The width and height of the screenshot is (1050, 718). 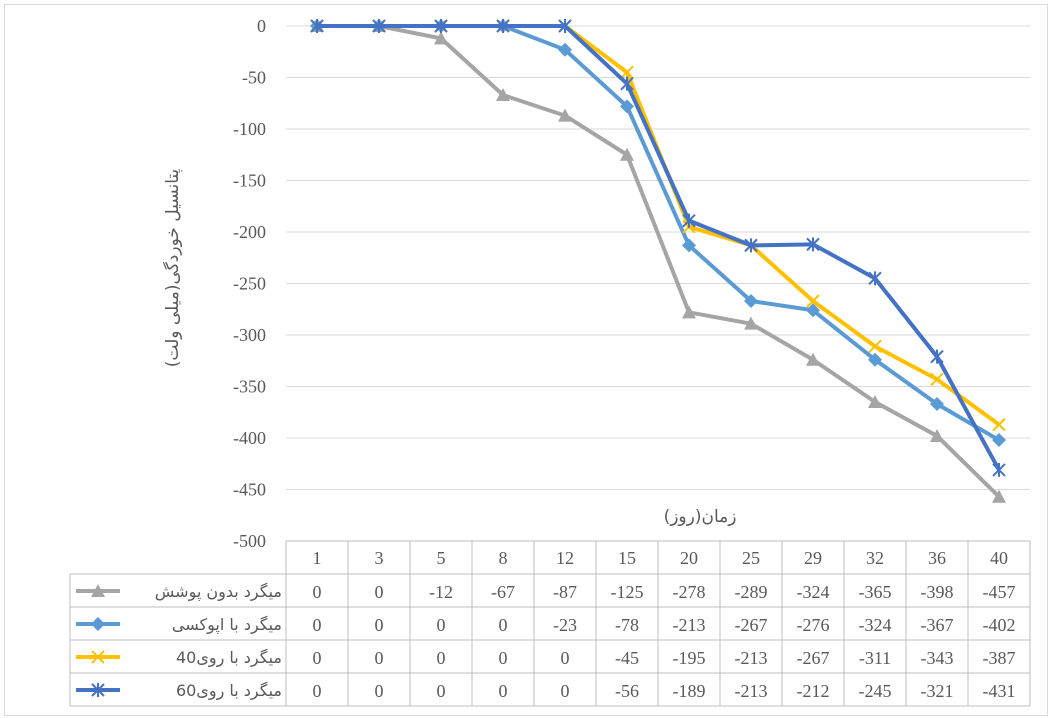 What do you see at coordinates (875, 658) in the screenshot?
I see `table-cell: -311` at bounding box center [875, 658].